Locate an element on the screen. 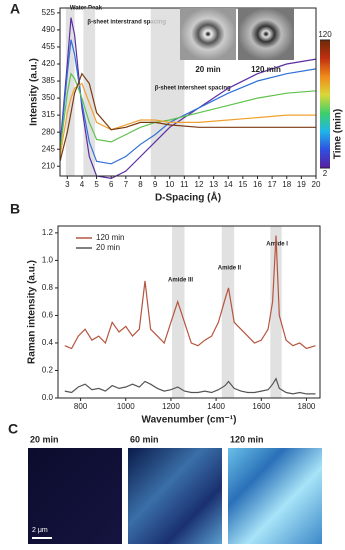 Image resolution: width=345 pixels, height=550 pixels. x-tick-label: 4 is located at coordinates (82, 184).